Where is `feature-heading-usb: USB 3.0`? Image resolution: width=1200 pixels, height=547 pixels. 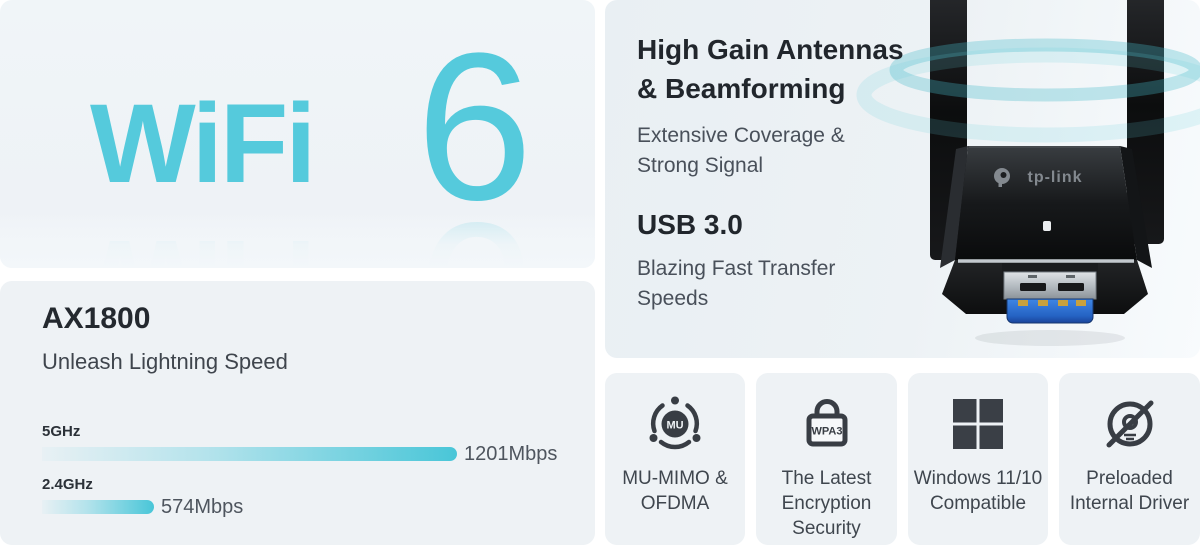
feature-heading-usb: USB 3.0 is located at coordinates (690, 224).